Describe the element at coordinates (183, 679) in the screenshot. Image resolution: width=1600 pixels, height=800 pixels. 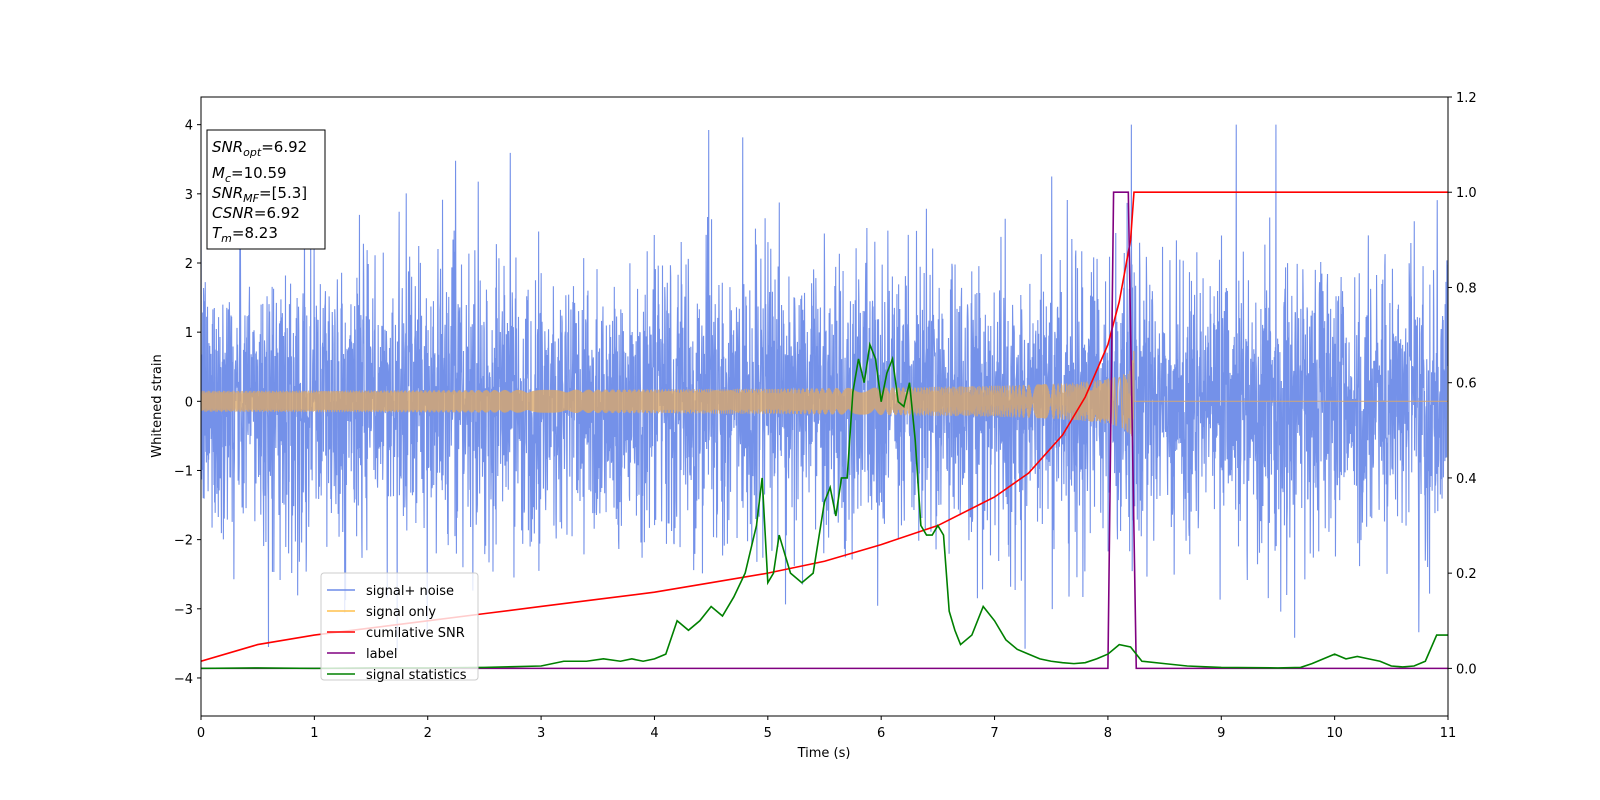
I see `y-left-tick-label: −4` at that location.